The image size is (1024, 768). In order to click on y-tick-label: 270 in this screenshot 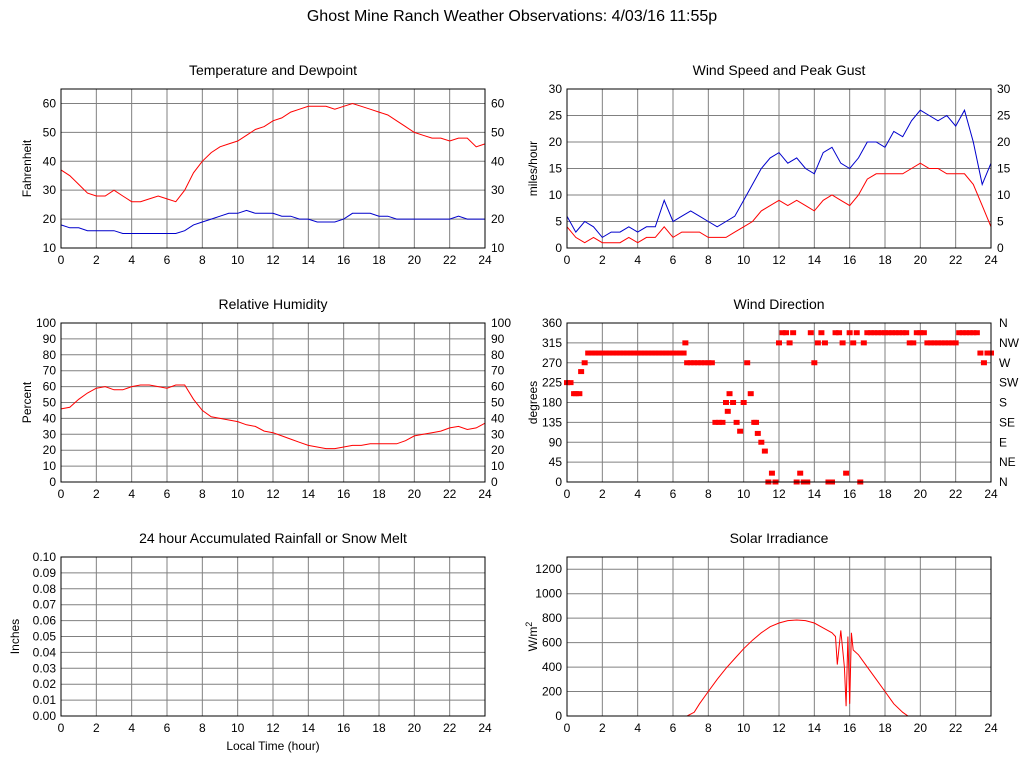, I will do `click(552, 363)`.